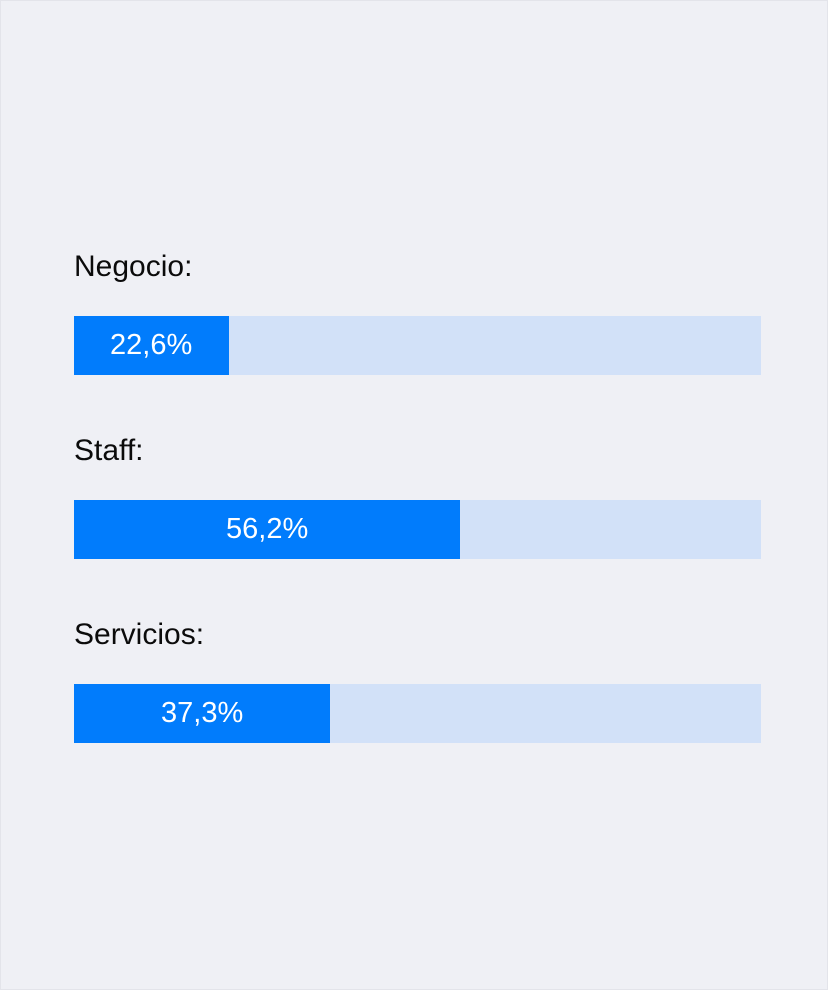 Image resolution: width=828 pixels, height=990 pixels. I want to click on category-label: Negocio:, so click(133, 266).